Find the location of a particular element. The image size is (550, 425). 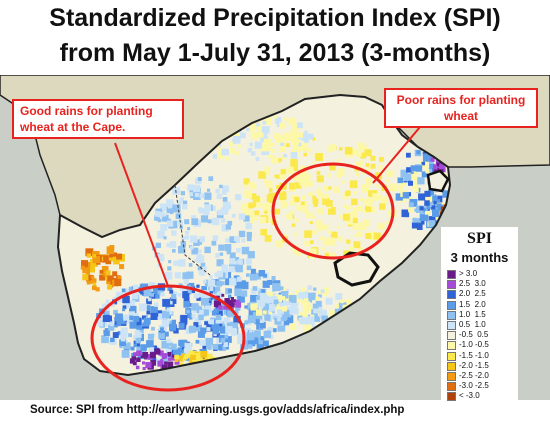

legend-item: -3.0 -2.5 is located at coordinates (482, 386).